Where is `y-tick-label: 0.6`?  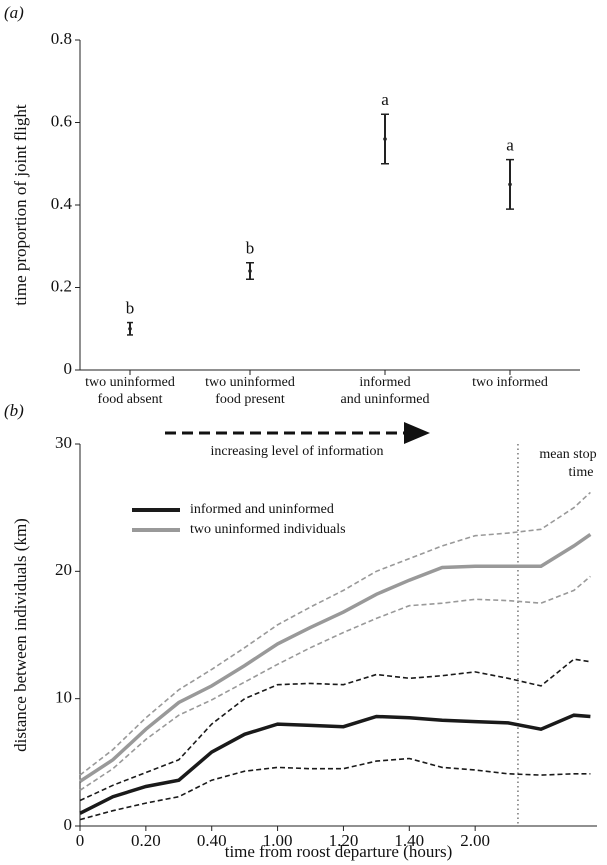
y-tick-label: 0.6 is located at coordinates (61, 120).